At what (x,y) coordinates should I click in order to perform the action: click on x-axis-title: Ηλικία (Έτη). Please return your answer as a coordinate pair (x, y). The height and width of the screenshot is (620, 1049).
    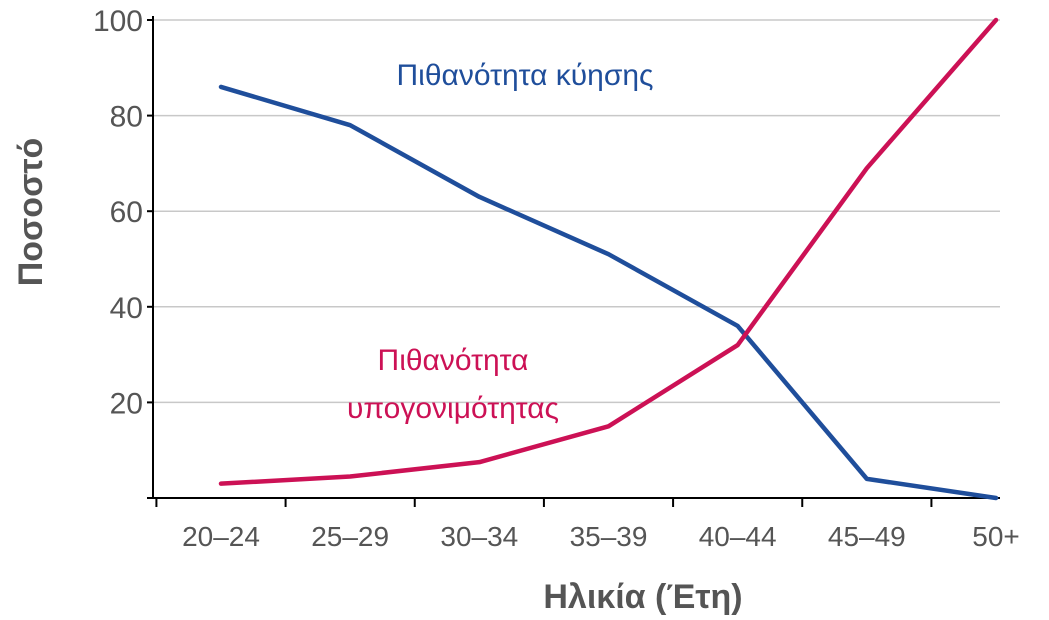
    Looking at the image, I should click on (642, 597).